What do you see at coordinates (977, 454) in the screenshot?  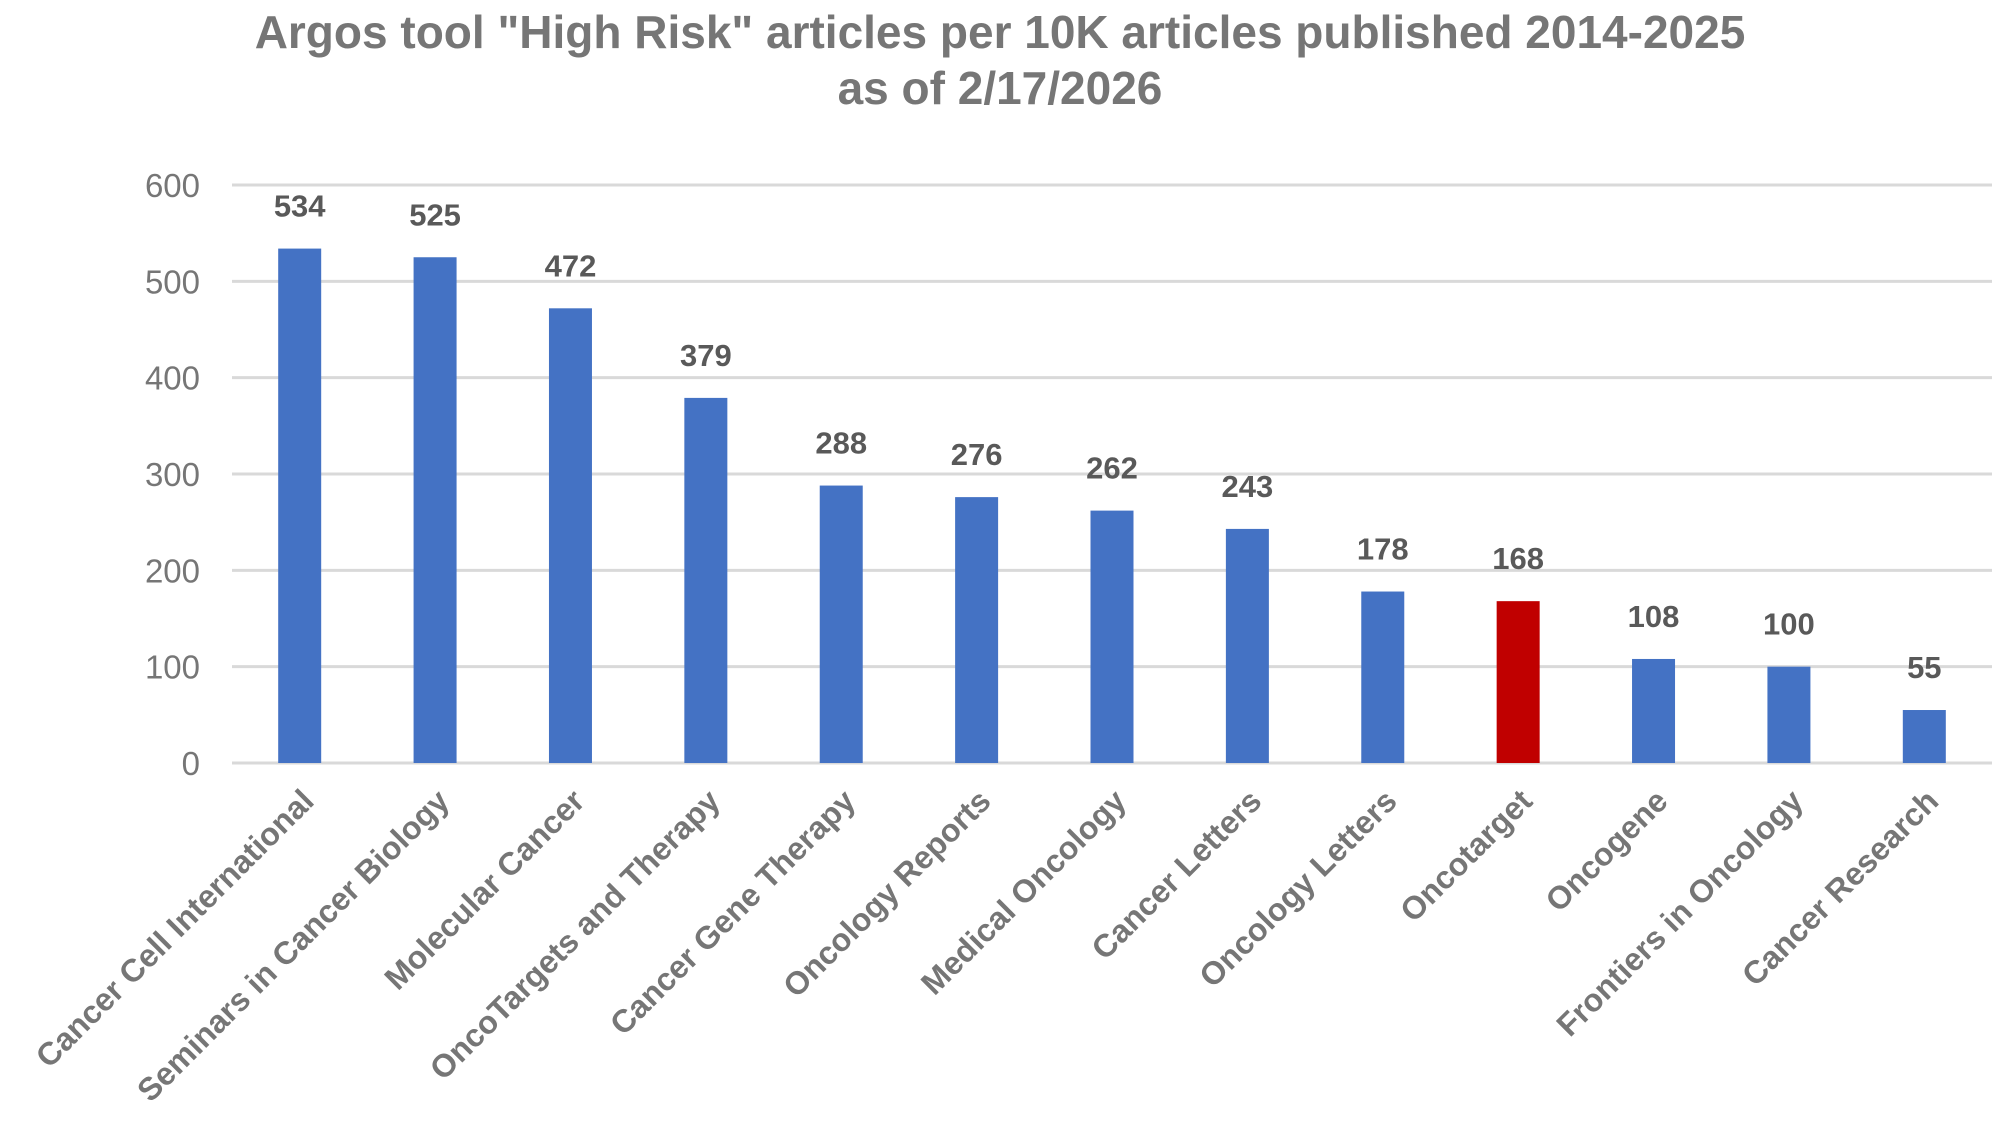 I see `data-label: 276` at bounding box center [977, 454].